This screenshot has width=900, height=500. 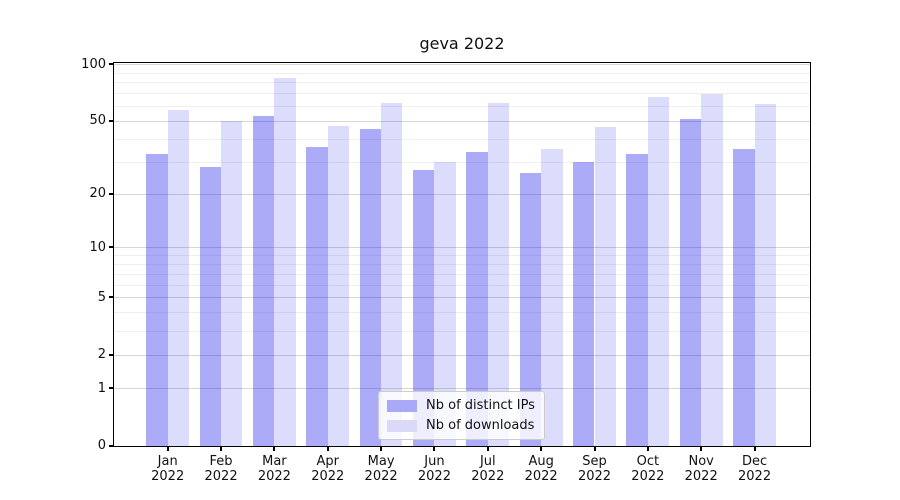 I want to click on bar-downloads-aug, so click(x=552, y=297).